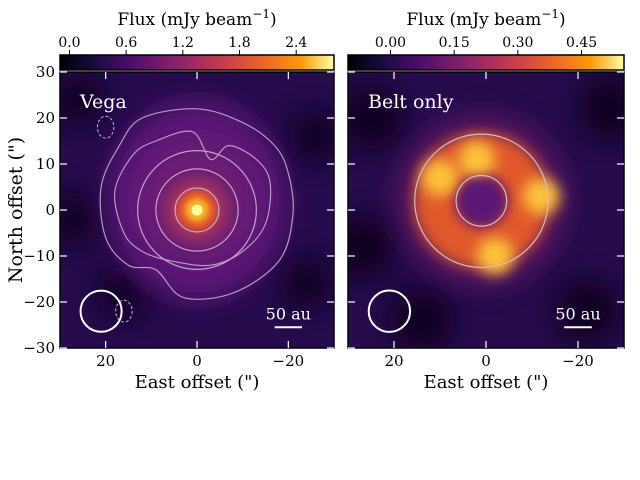 The height and width of the screenshot is (480, 640). Describe the element at coordinates (517, 43) in the screenshot. I see `panel-1-colorbar-tick-label: 0.30` at that location.